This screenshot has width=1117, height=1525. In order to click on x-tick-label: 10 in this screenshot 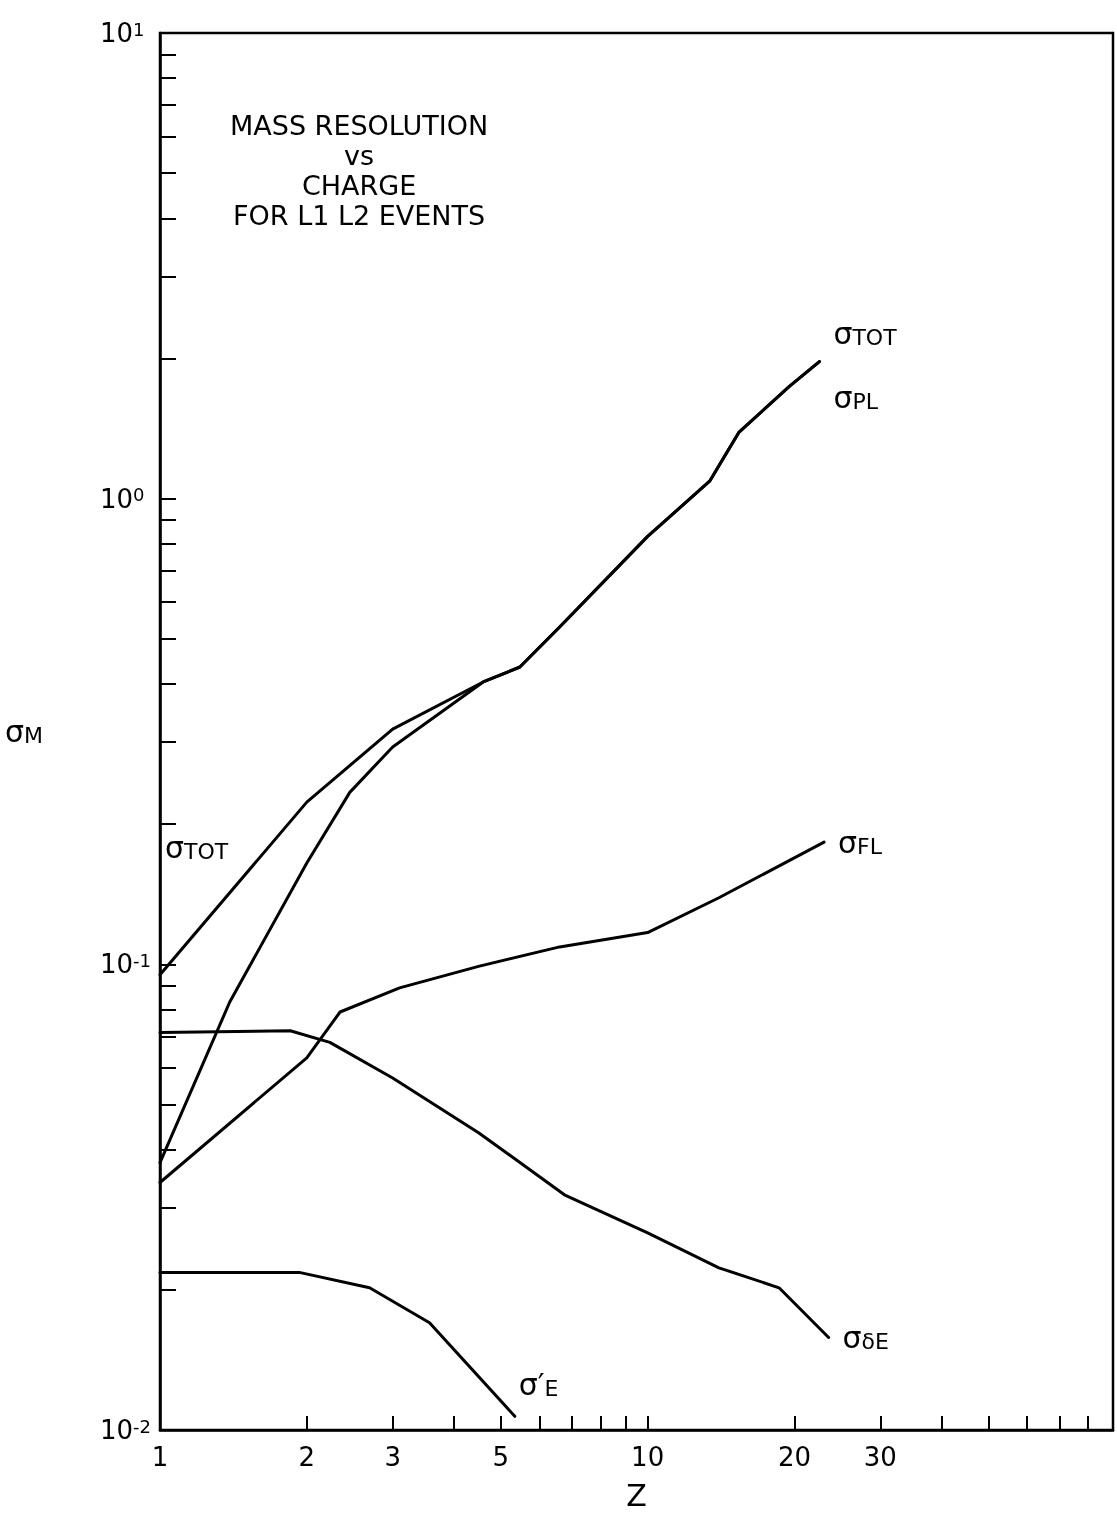, I will do `click(648, 1457)`.